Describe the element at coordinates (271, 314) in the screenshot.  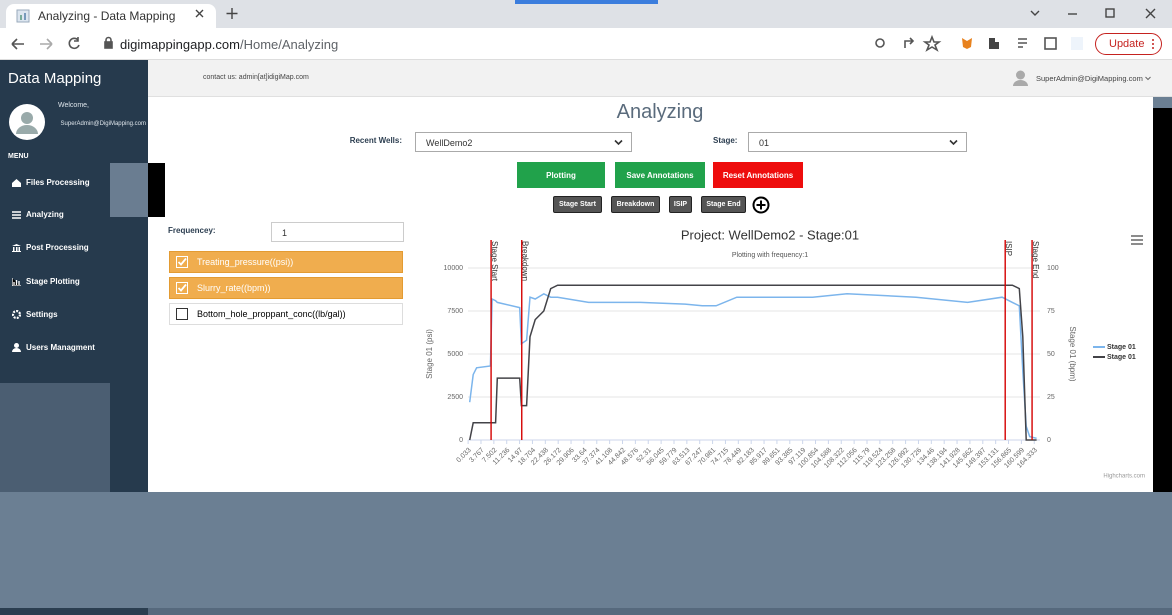
I see `checkbox-label: Bottom_hole_proppant_conc((lb/gal))` at that location.